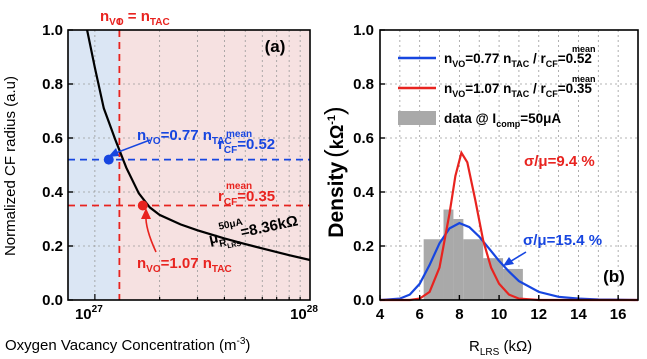 This screenshot has height=359, width=647. What do you see at coordinates (500, 348) in the screenshot?
I see `panel-b-xlabel: RLRS (kΩ)` at bounding box center [500, 348].